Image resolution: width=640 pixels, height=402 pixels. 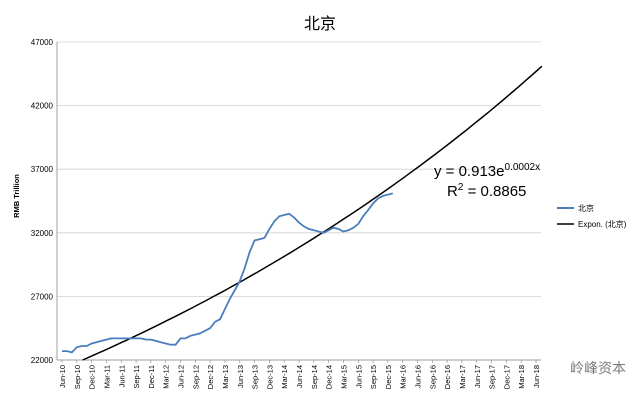 I want to click on x-tick-label: Jun-15, so click(x=358, y=376).